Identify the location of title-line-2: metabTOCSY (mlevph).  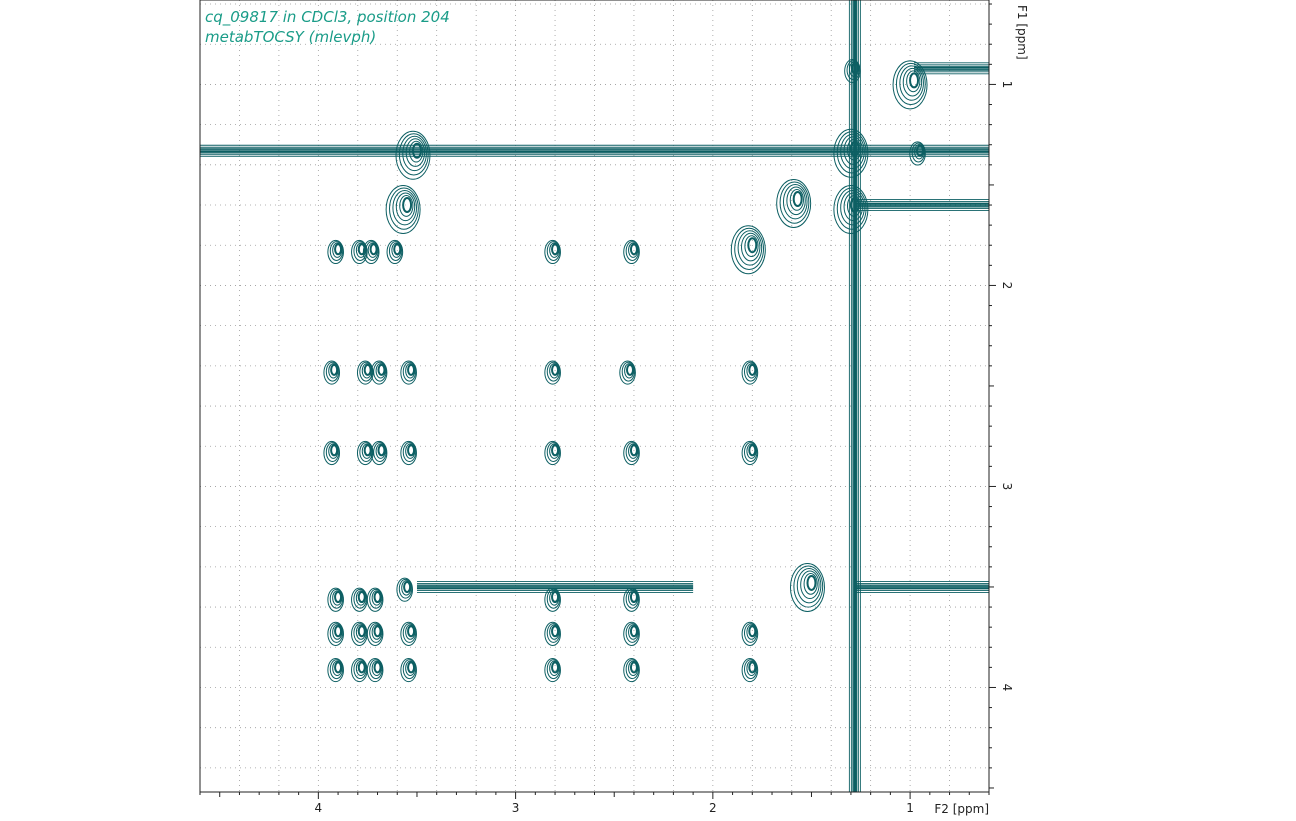
(290, 37).